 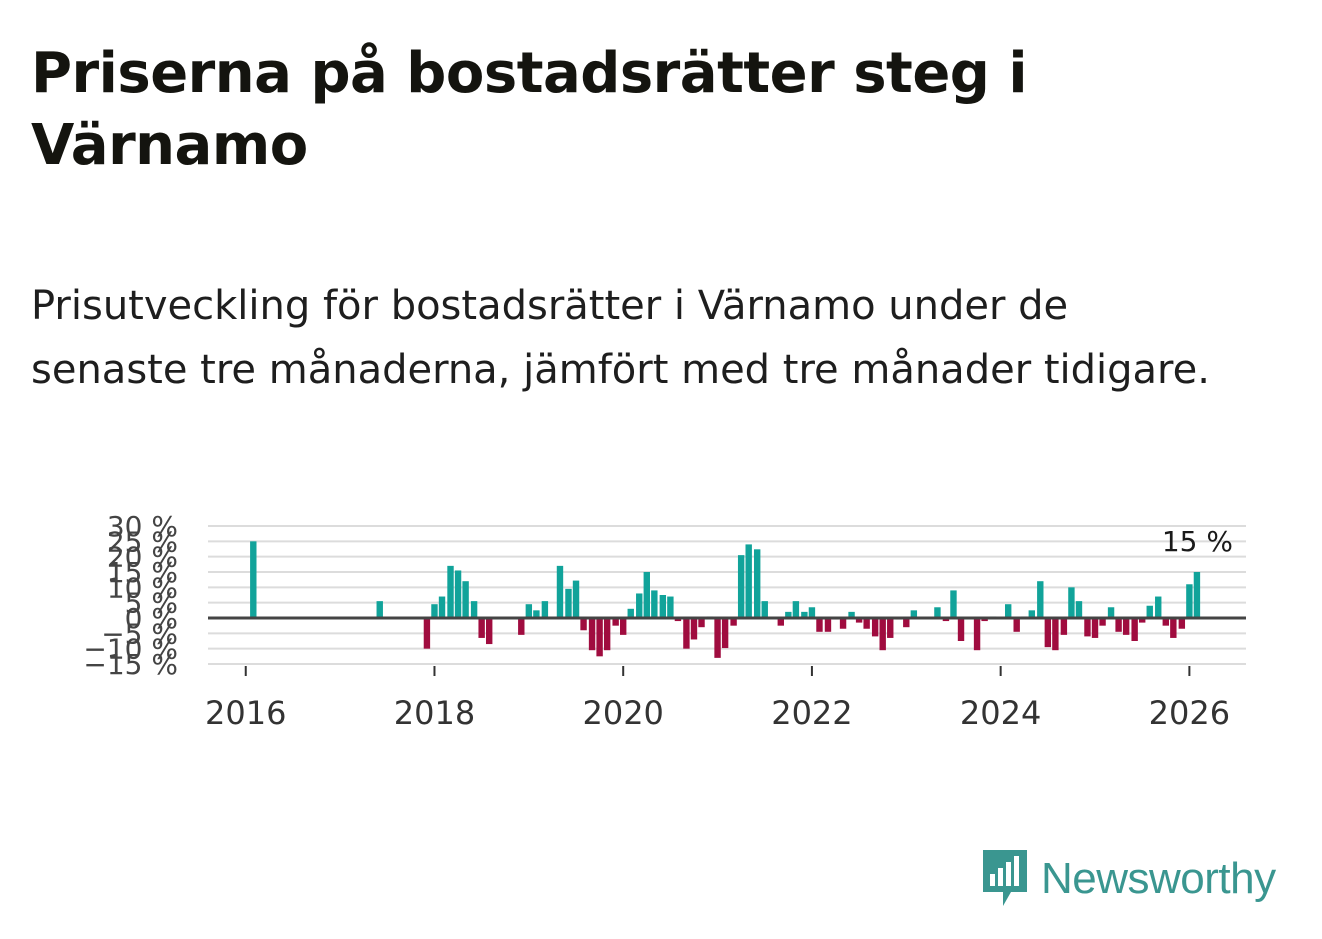 What do you see at coordinates (622, 713) in the screenshot?
I see `x-tick-label: 2020` at bounding box center [622, 713].